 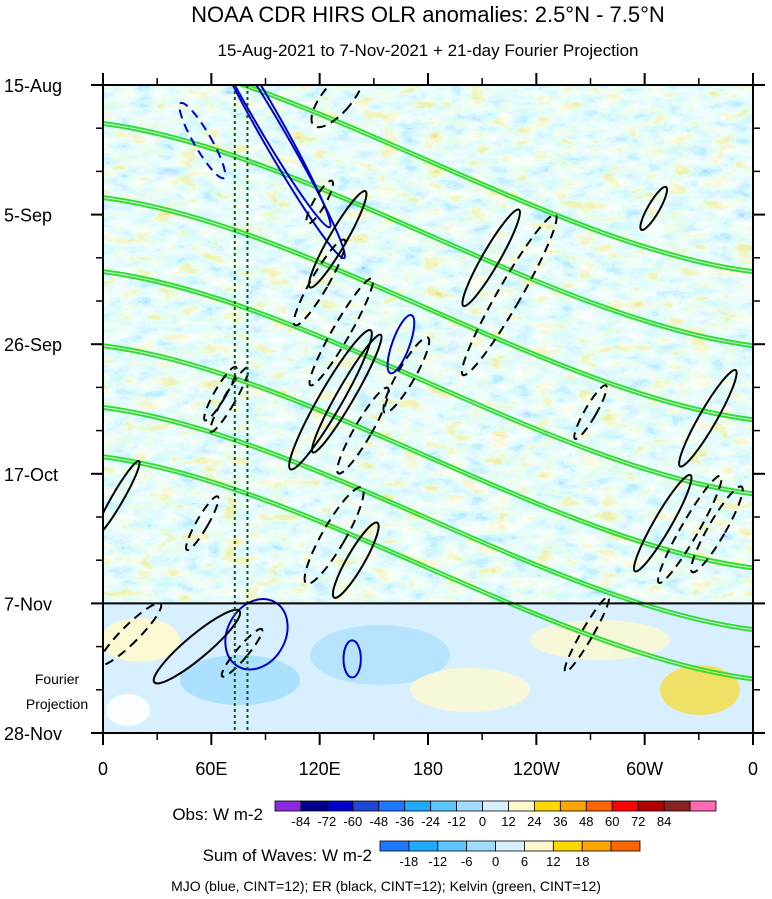 I want to click on obs-colorbar-level-4: -36, so click(x=404, y=821).